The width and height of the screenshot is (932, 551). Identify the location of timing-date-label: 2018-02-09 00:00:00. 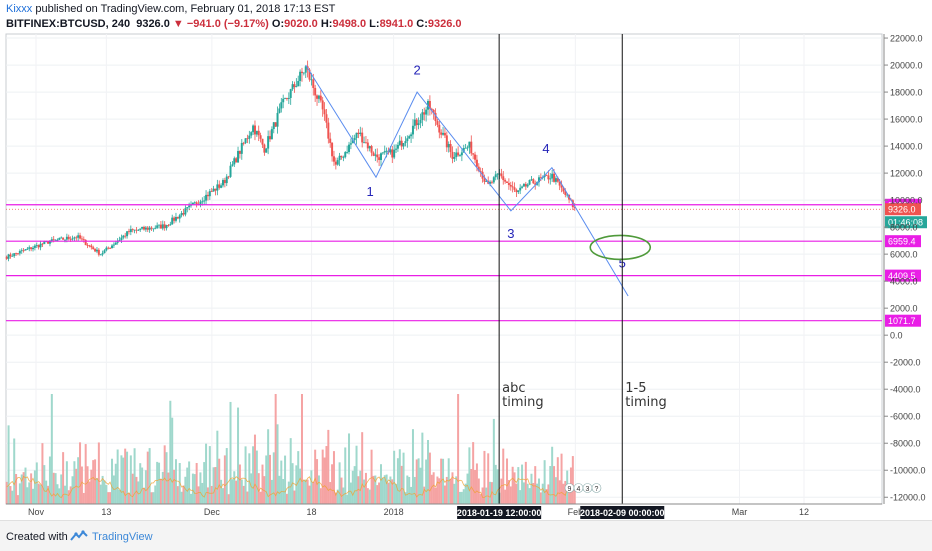
(622, 513).